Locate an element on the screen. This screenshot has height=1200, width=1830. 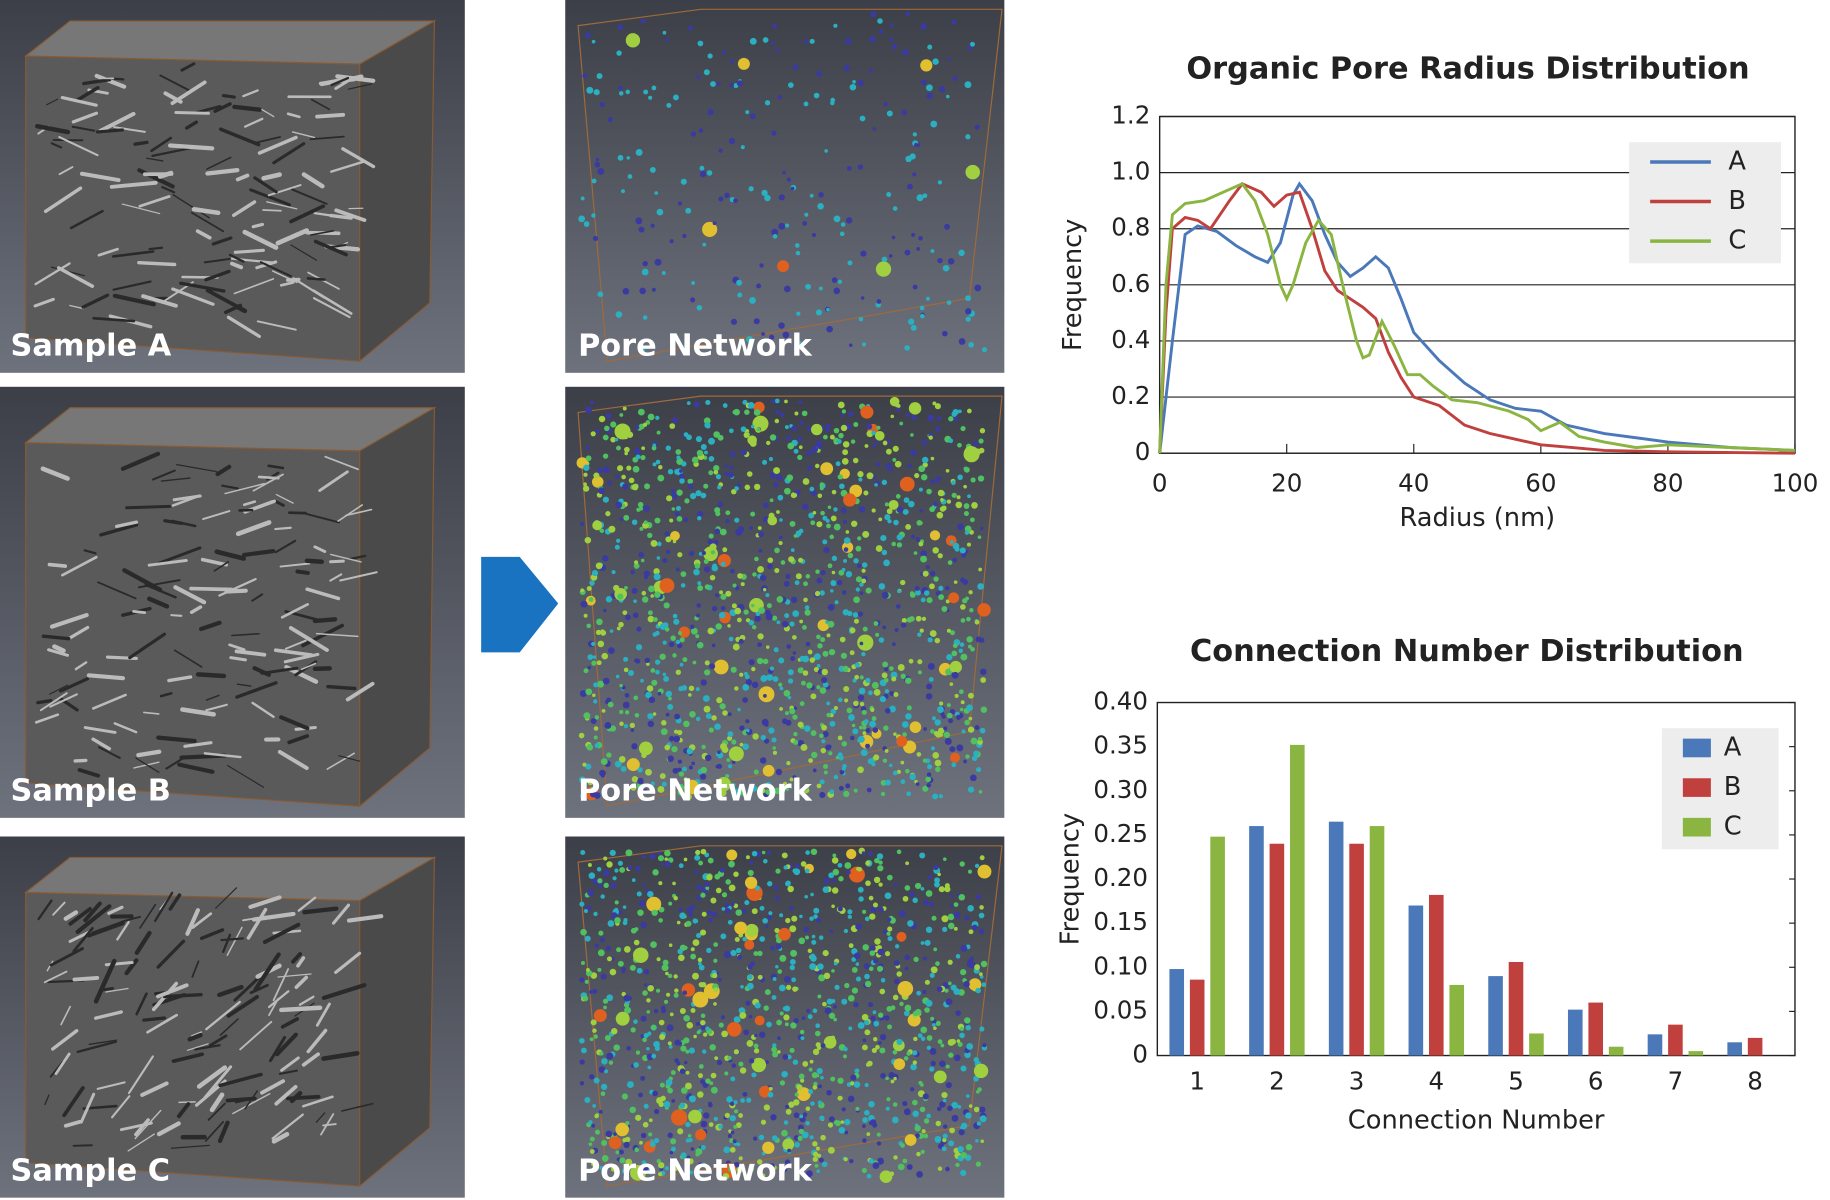
x-axis-label: Radius (nm) is located at coordinates (1477, 518).